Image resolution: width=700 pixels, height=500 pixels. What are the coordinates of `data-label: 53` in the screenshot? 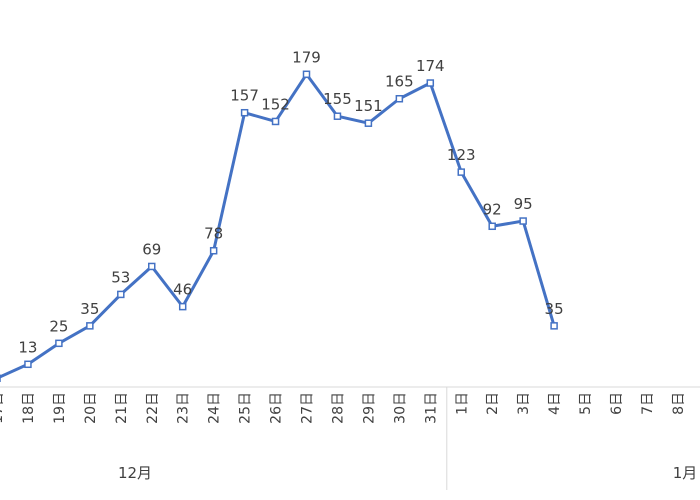 It's located at (120, 277).